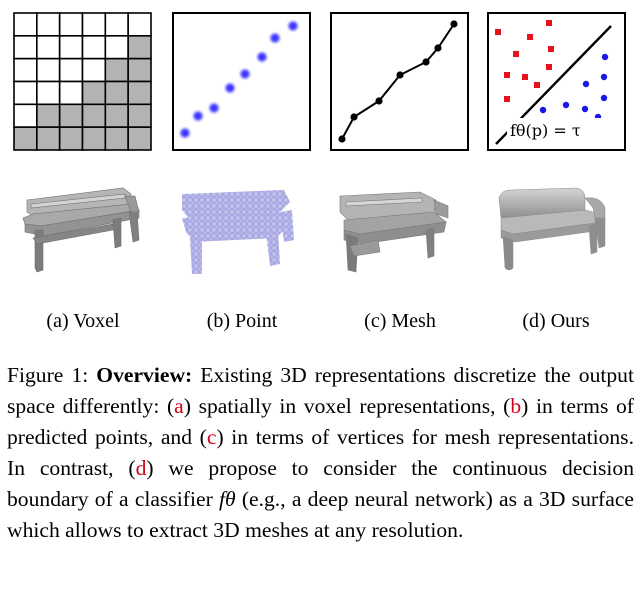  What do you see at coordinates (52, 375) in the screenshot?
I see `caption-prefix: Figure 1:` at bounding box center [52, 375].